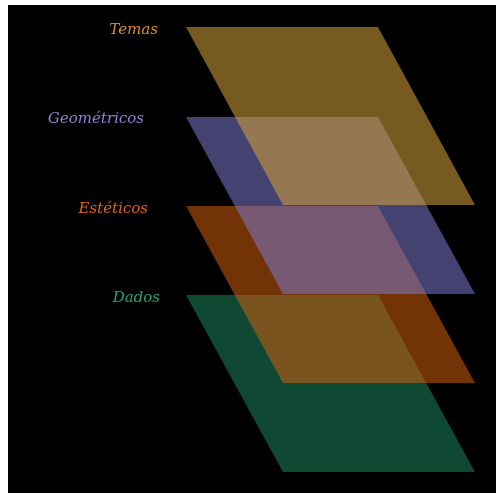 The width and height of the screenshot is (504, 504). I want to click on layer-dados-label: Dados, so click(136, 297).